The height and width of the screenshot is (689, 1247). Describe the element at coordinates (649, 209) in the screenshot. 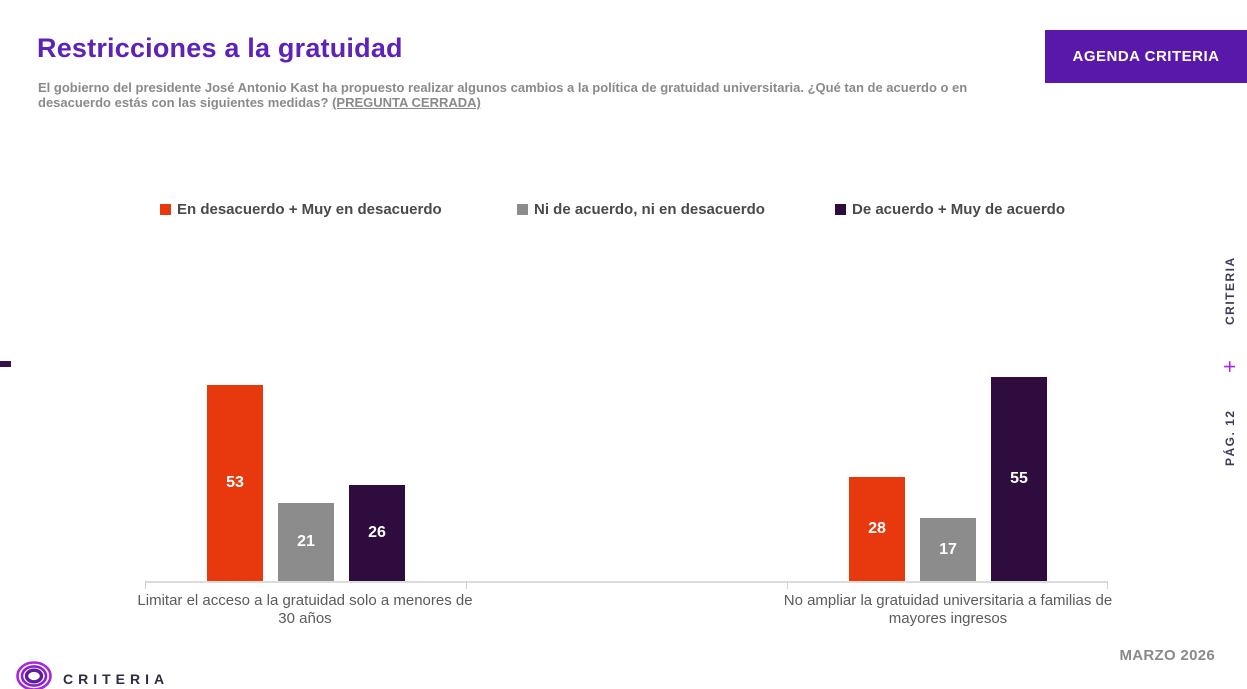

I see `legend-label: Ni de acuerdo, ni en desacuerdo` at that location.